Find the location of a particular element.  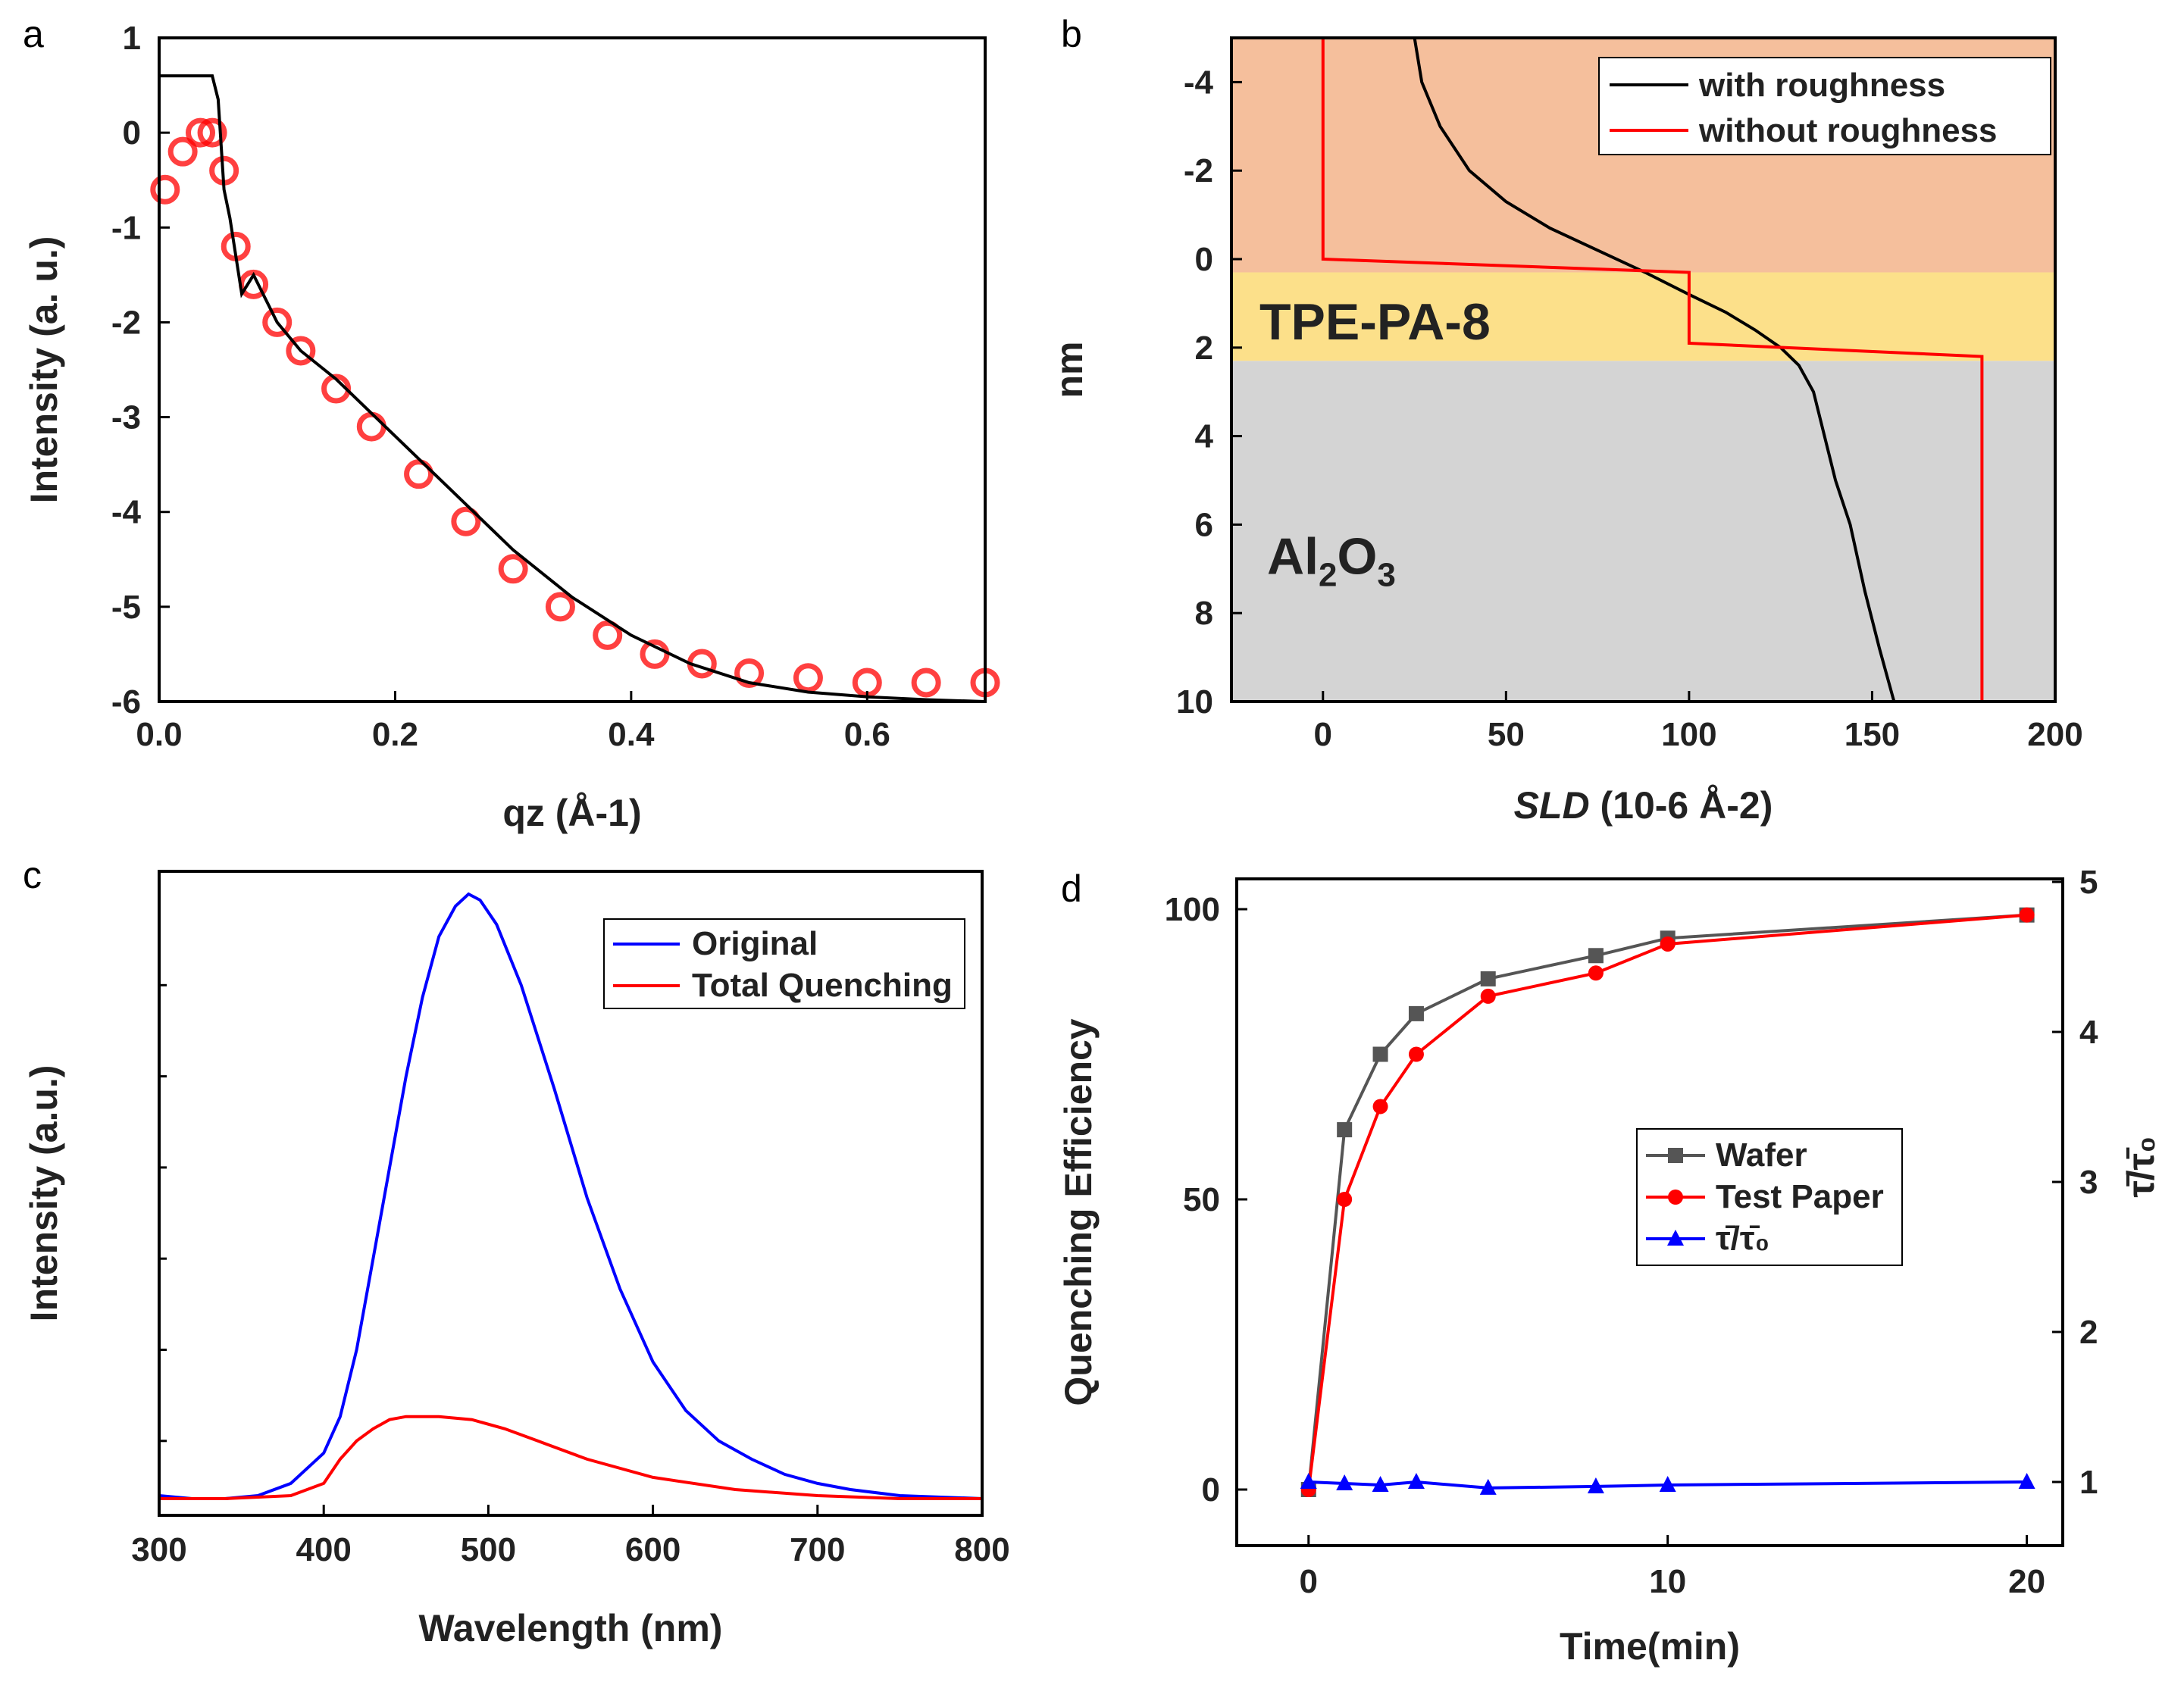

y-tick-label: -6 is located at coordinates (126, 702).